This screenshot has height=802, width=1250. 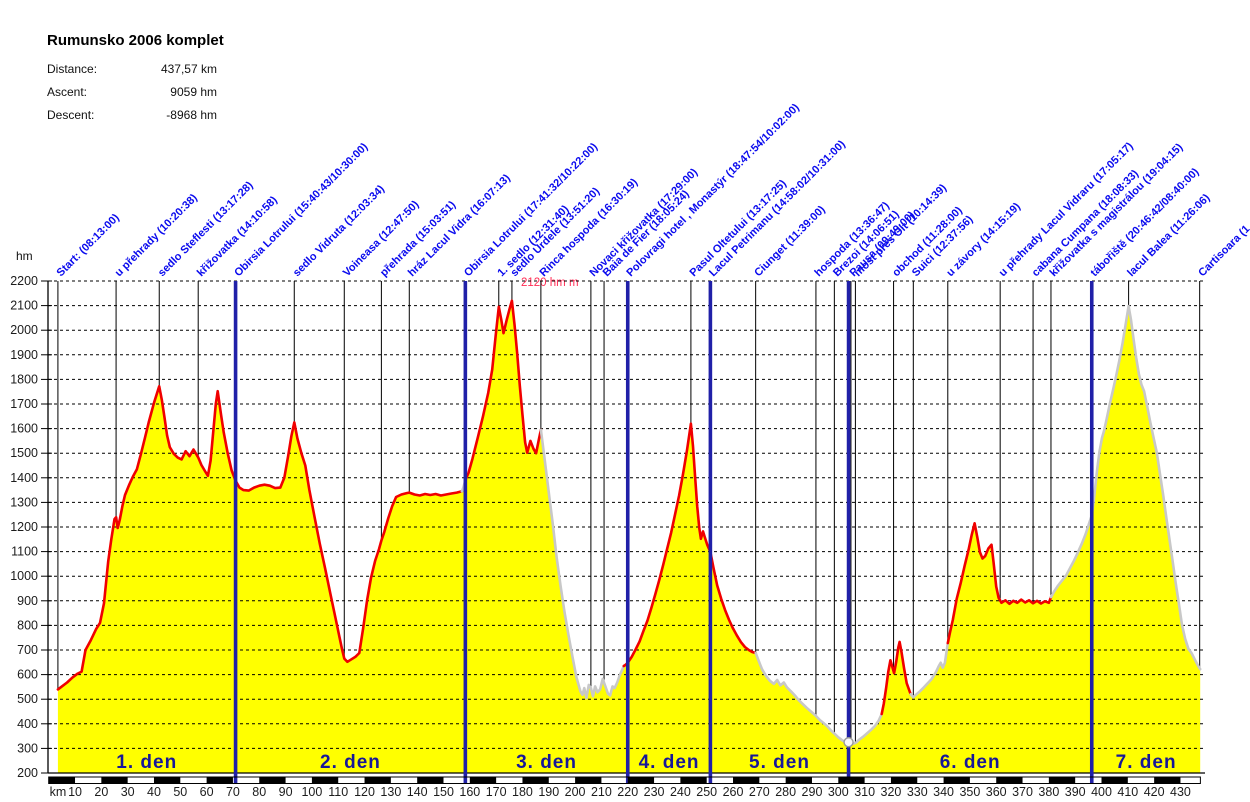 I want to click on x-tick-label: 220, so click(x=627, y=792).